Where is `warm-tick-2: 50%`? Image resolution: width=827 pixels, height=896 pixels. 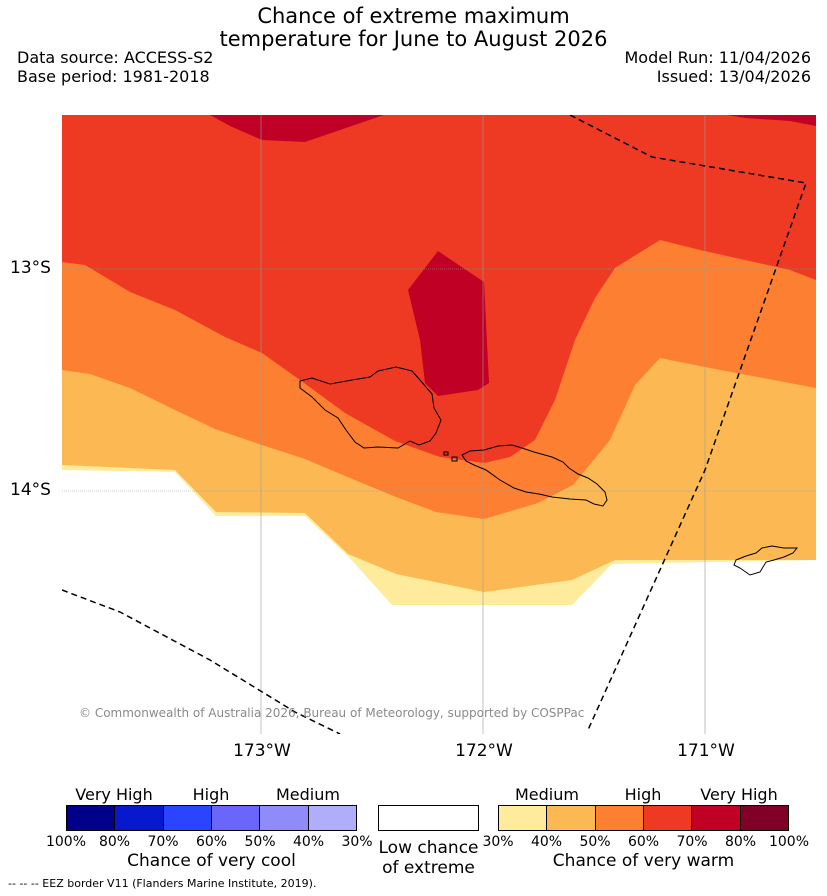 warm-tick-2: 50% is located at coordinates (595, 842).